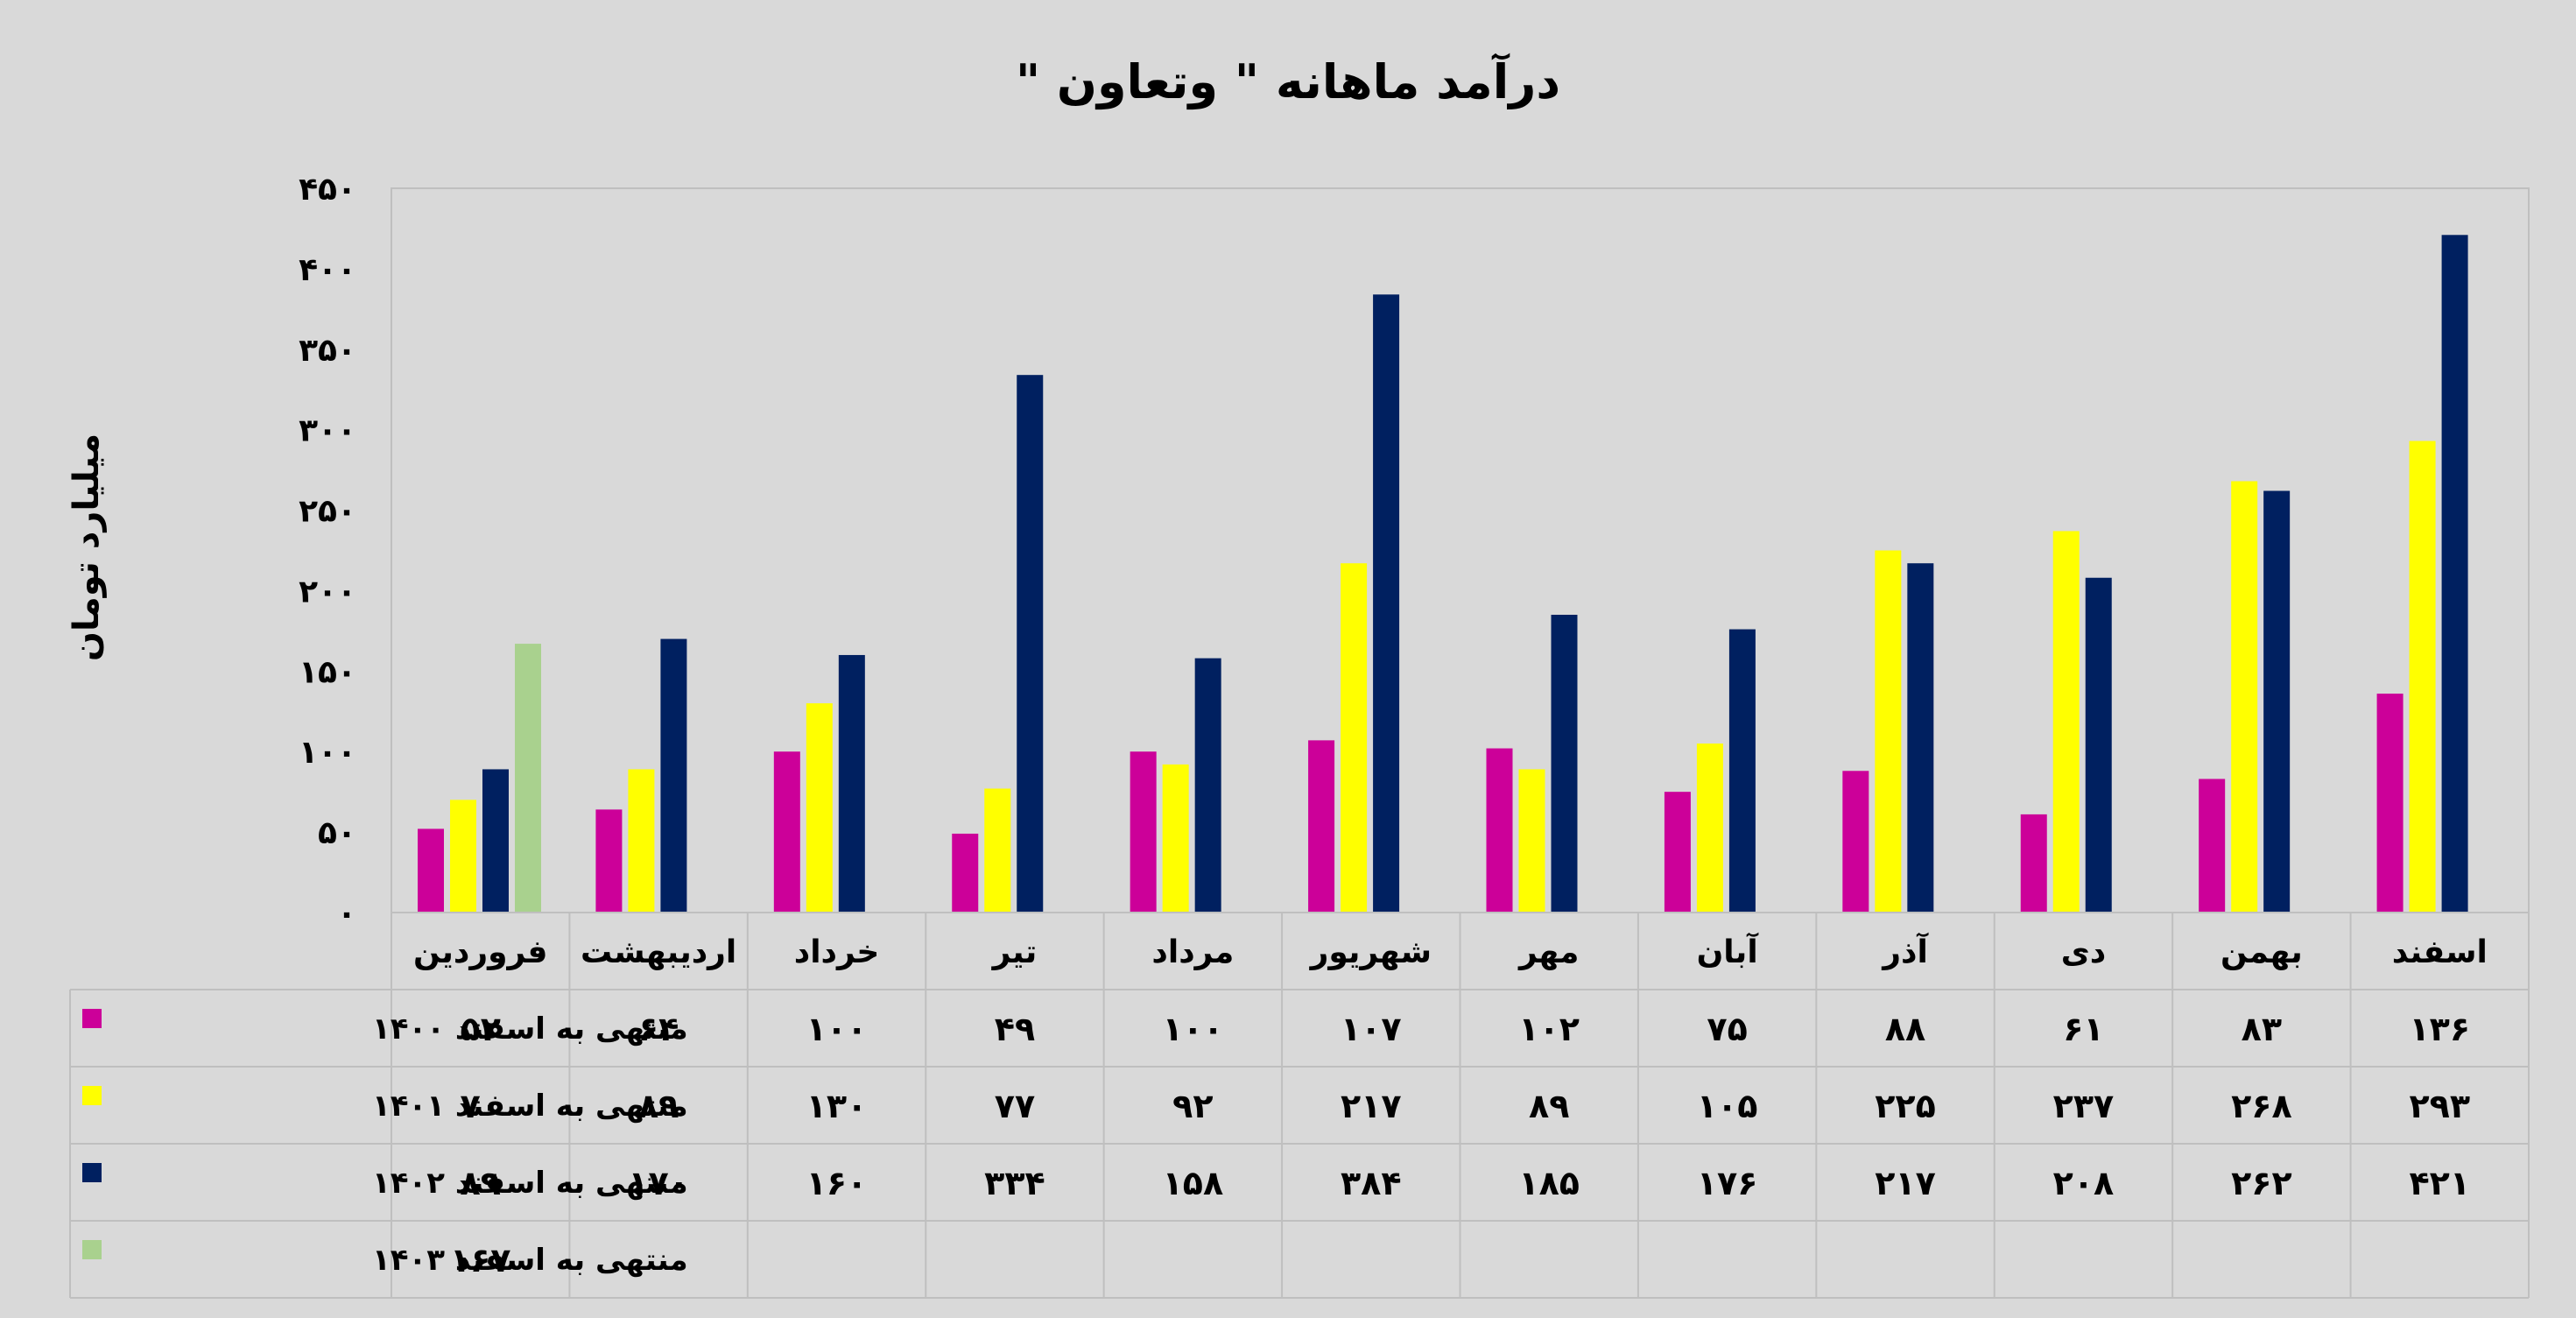 This screenshot has width=2576, height=1318. I want to click on category-label: مرداد, so click(1192, 952).